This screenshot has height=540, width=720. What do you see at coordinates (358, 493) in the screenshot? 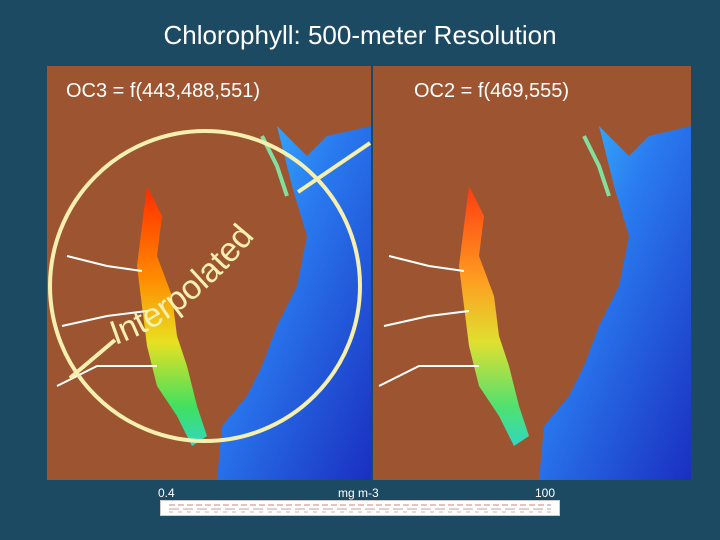
I see `scale-units-label: mg m-3` at bounding box center [358, 493].